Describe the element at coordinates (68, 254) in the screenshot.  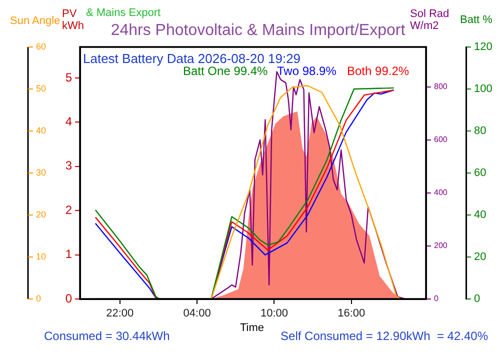
I see `y-tick-label: 1` at that location.